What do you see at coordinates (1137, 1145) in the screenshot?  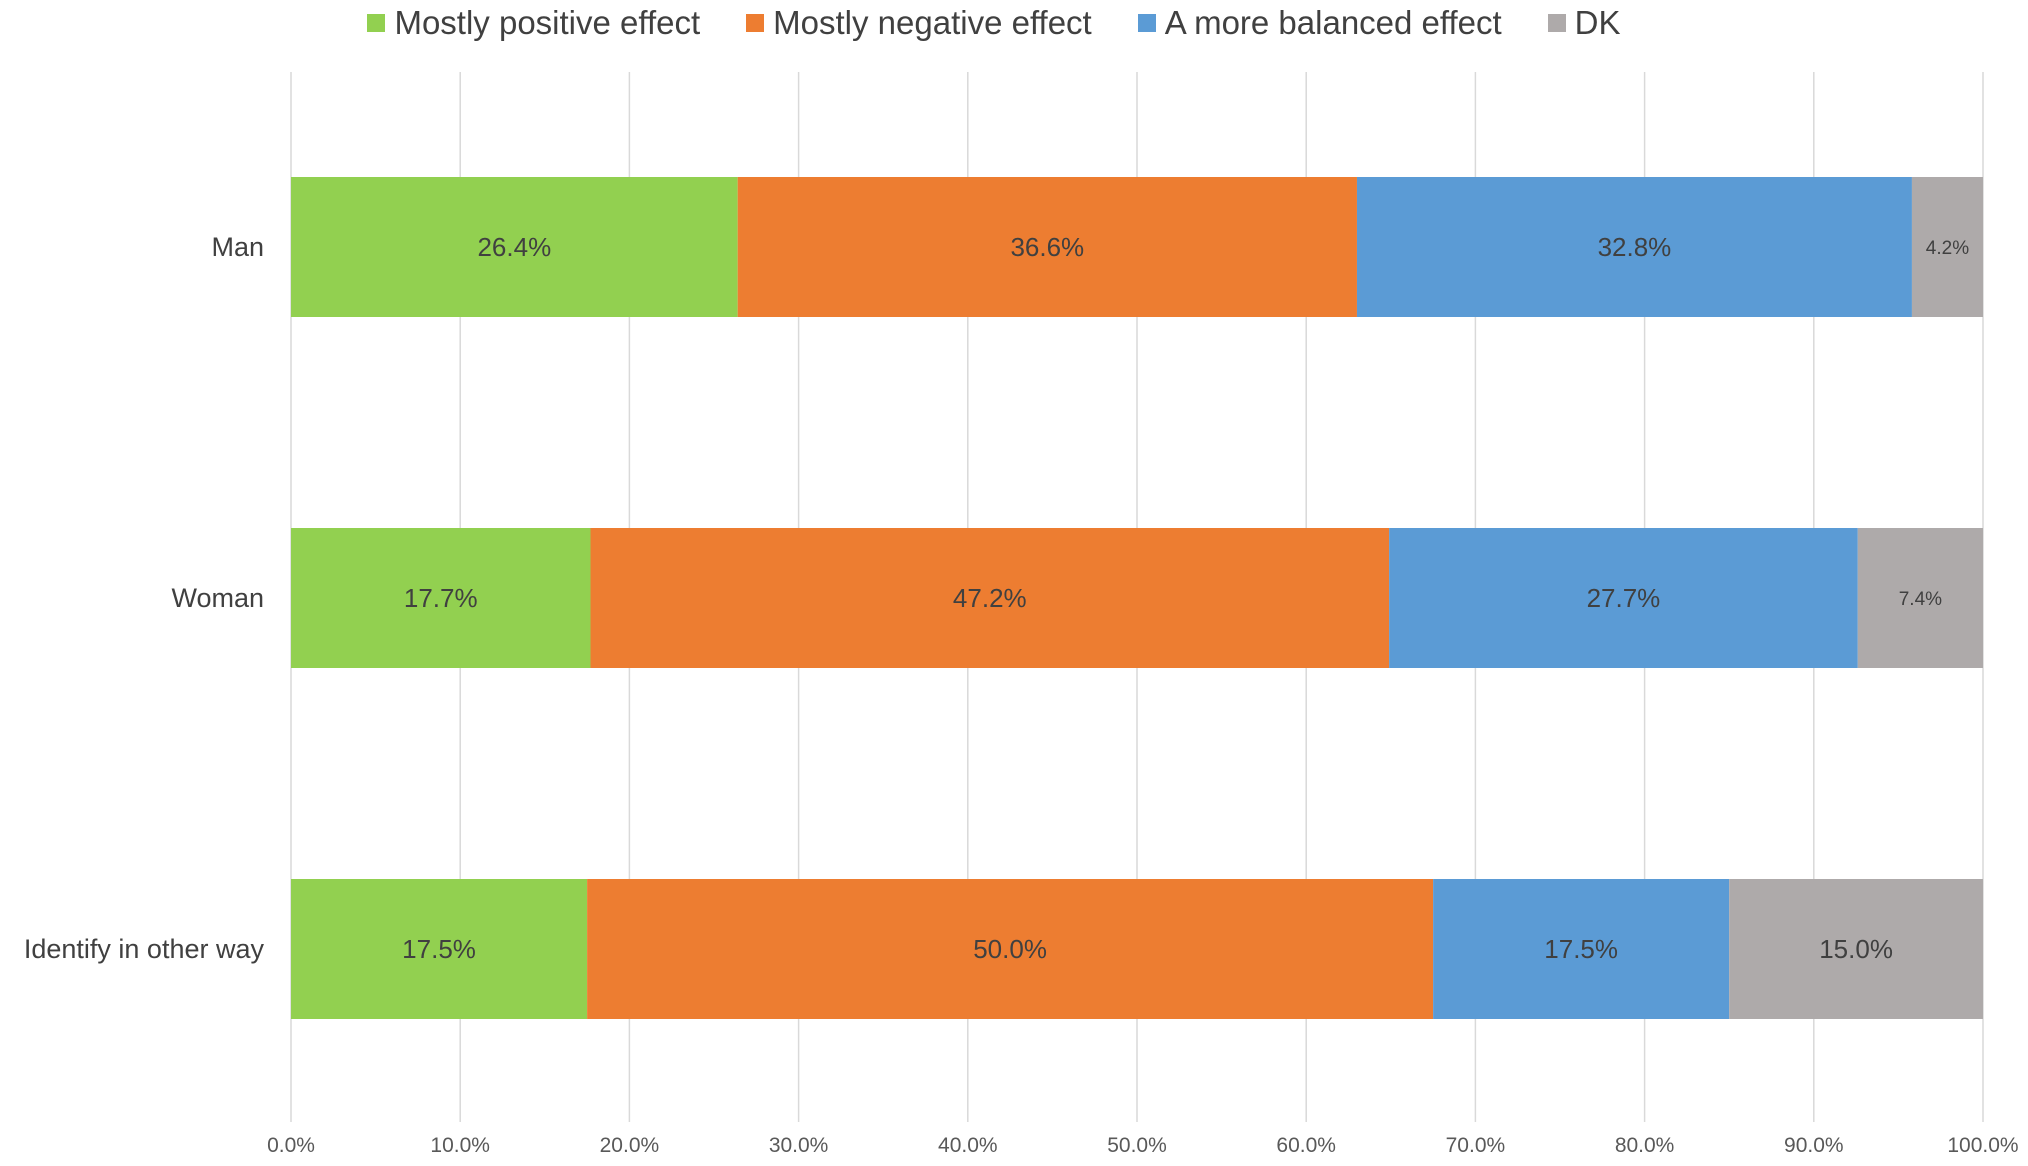 I see `x-tick-label: 50.0%` at bounding box center [1137, 1145].